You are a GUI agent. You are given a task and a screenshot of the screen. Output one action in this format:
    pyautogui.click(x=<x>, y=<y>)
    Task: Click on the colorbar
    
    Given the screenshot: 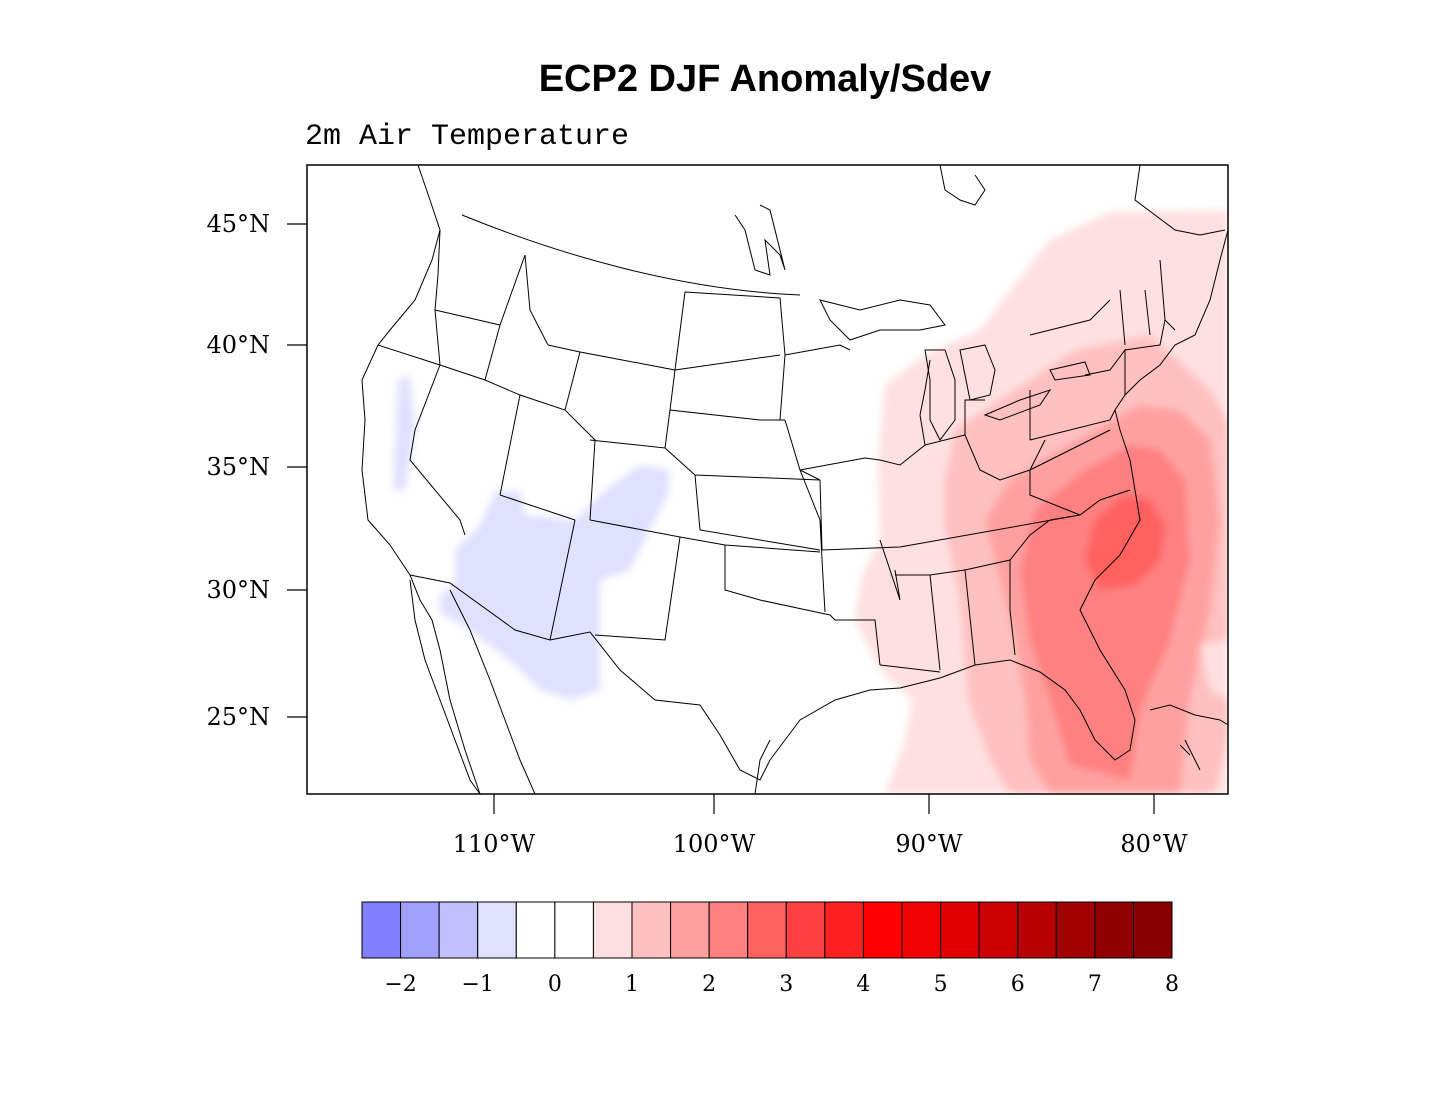 What is the action you would take?
    pyautogui.click(x=767, y=930)
    